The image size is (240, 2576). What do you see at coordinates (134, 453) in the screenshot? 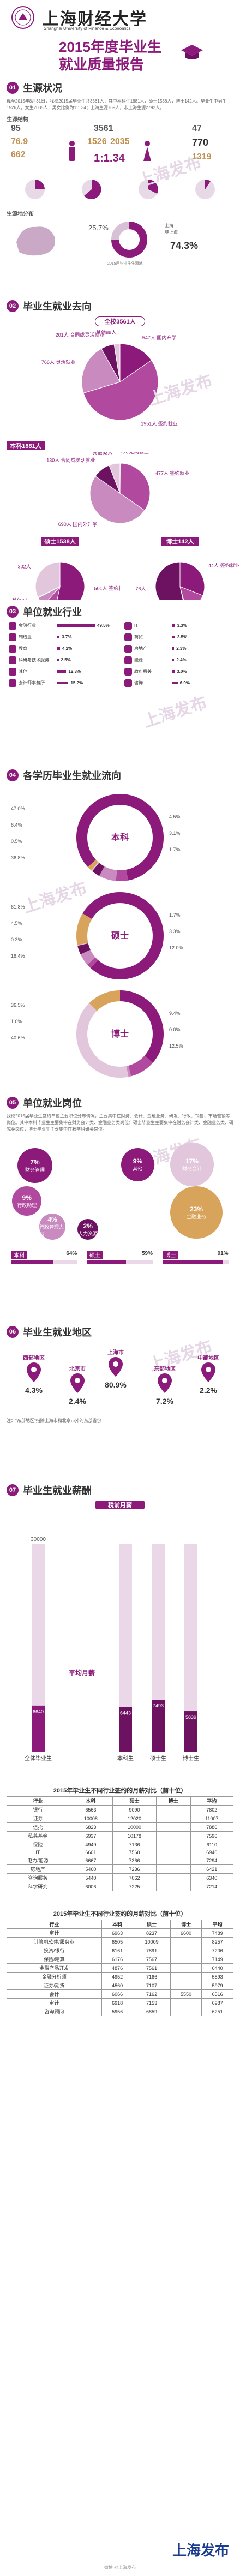
I see `pie-slice-label: 2人 定向就业` at bounding box center [134, 453].